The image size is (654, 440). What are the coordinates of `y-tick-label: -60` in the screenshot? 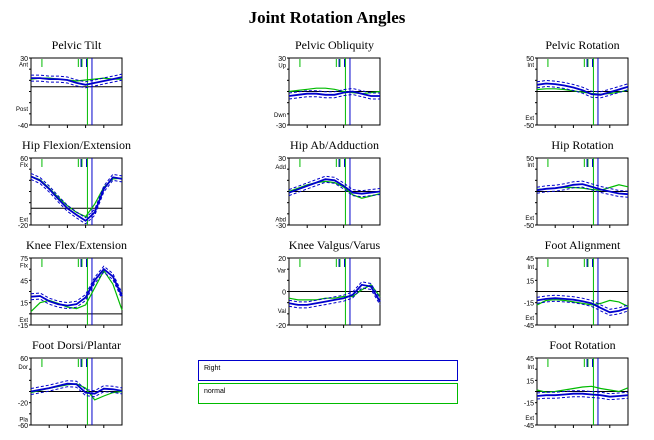 It's located at (23, 426).